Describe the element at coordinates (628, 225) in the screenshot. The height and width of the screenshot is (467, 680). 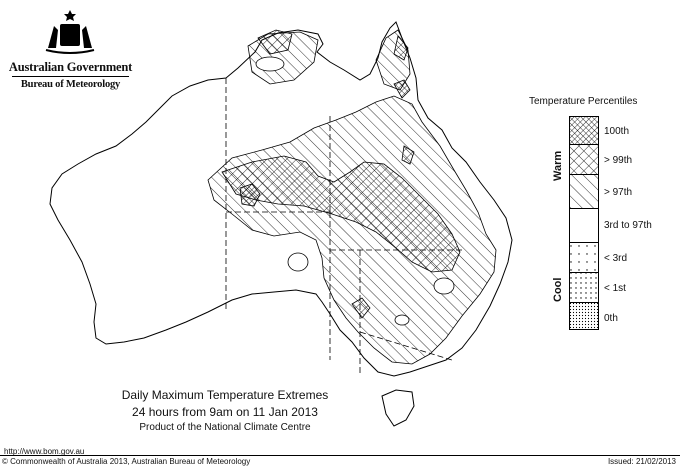
I see `legend-label-normal: 3rd to 97th` at that location.